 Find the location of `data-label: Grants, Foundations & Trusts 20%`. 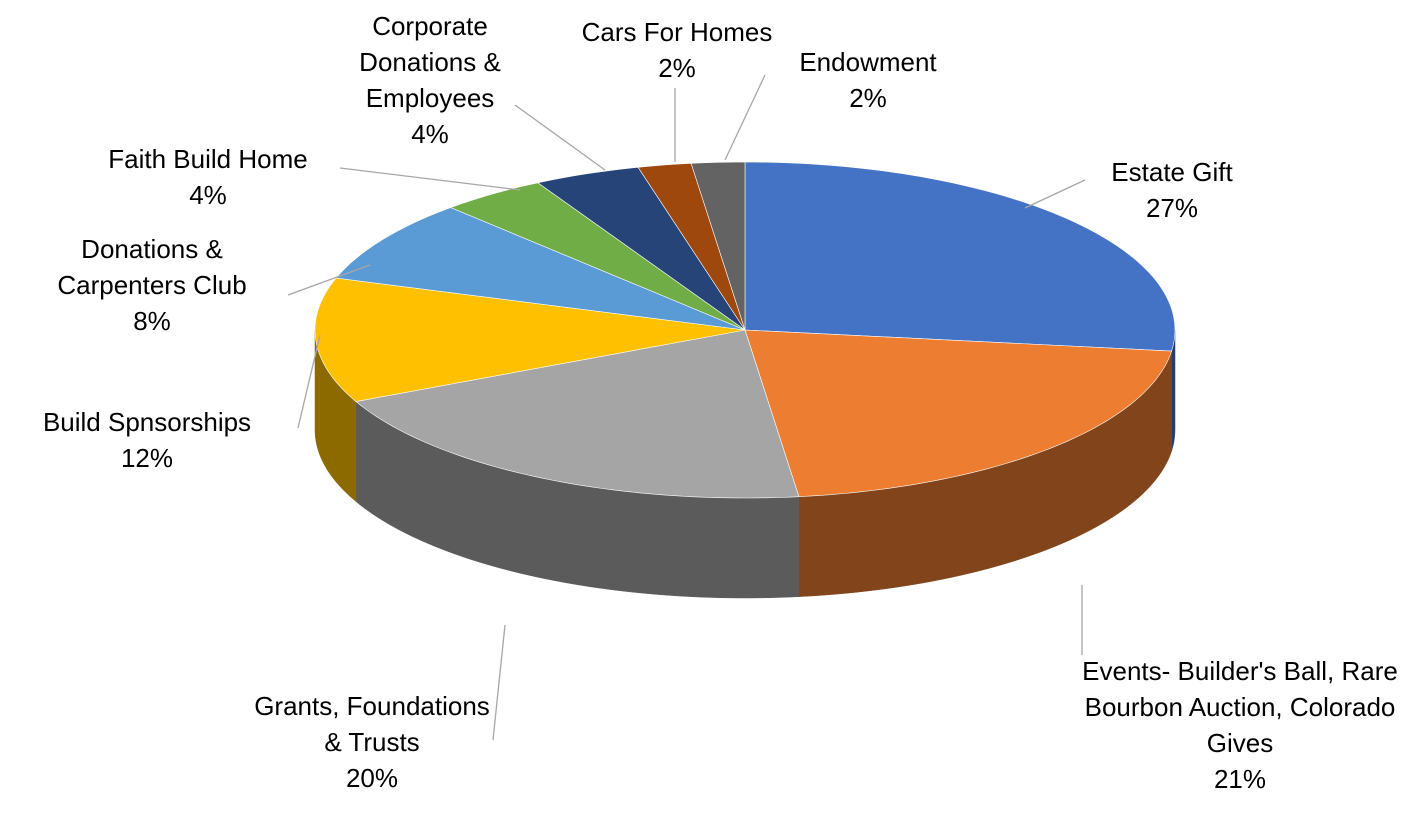

data-label: Grants, Foundations & Trusts 20% is located at coordinates (372, 742).